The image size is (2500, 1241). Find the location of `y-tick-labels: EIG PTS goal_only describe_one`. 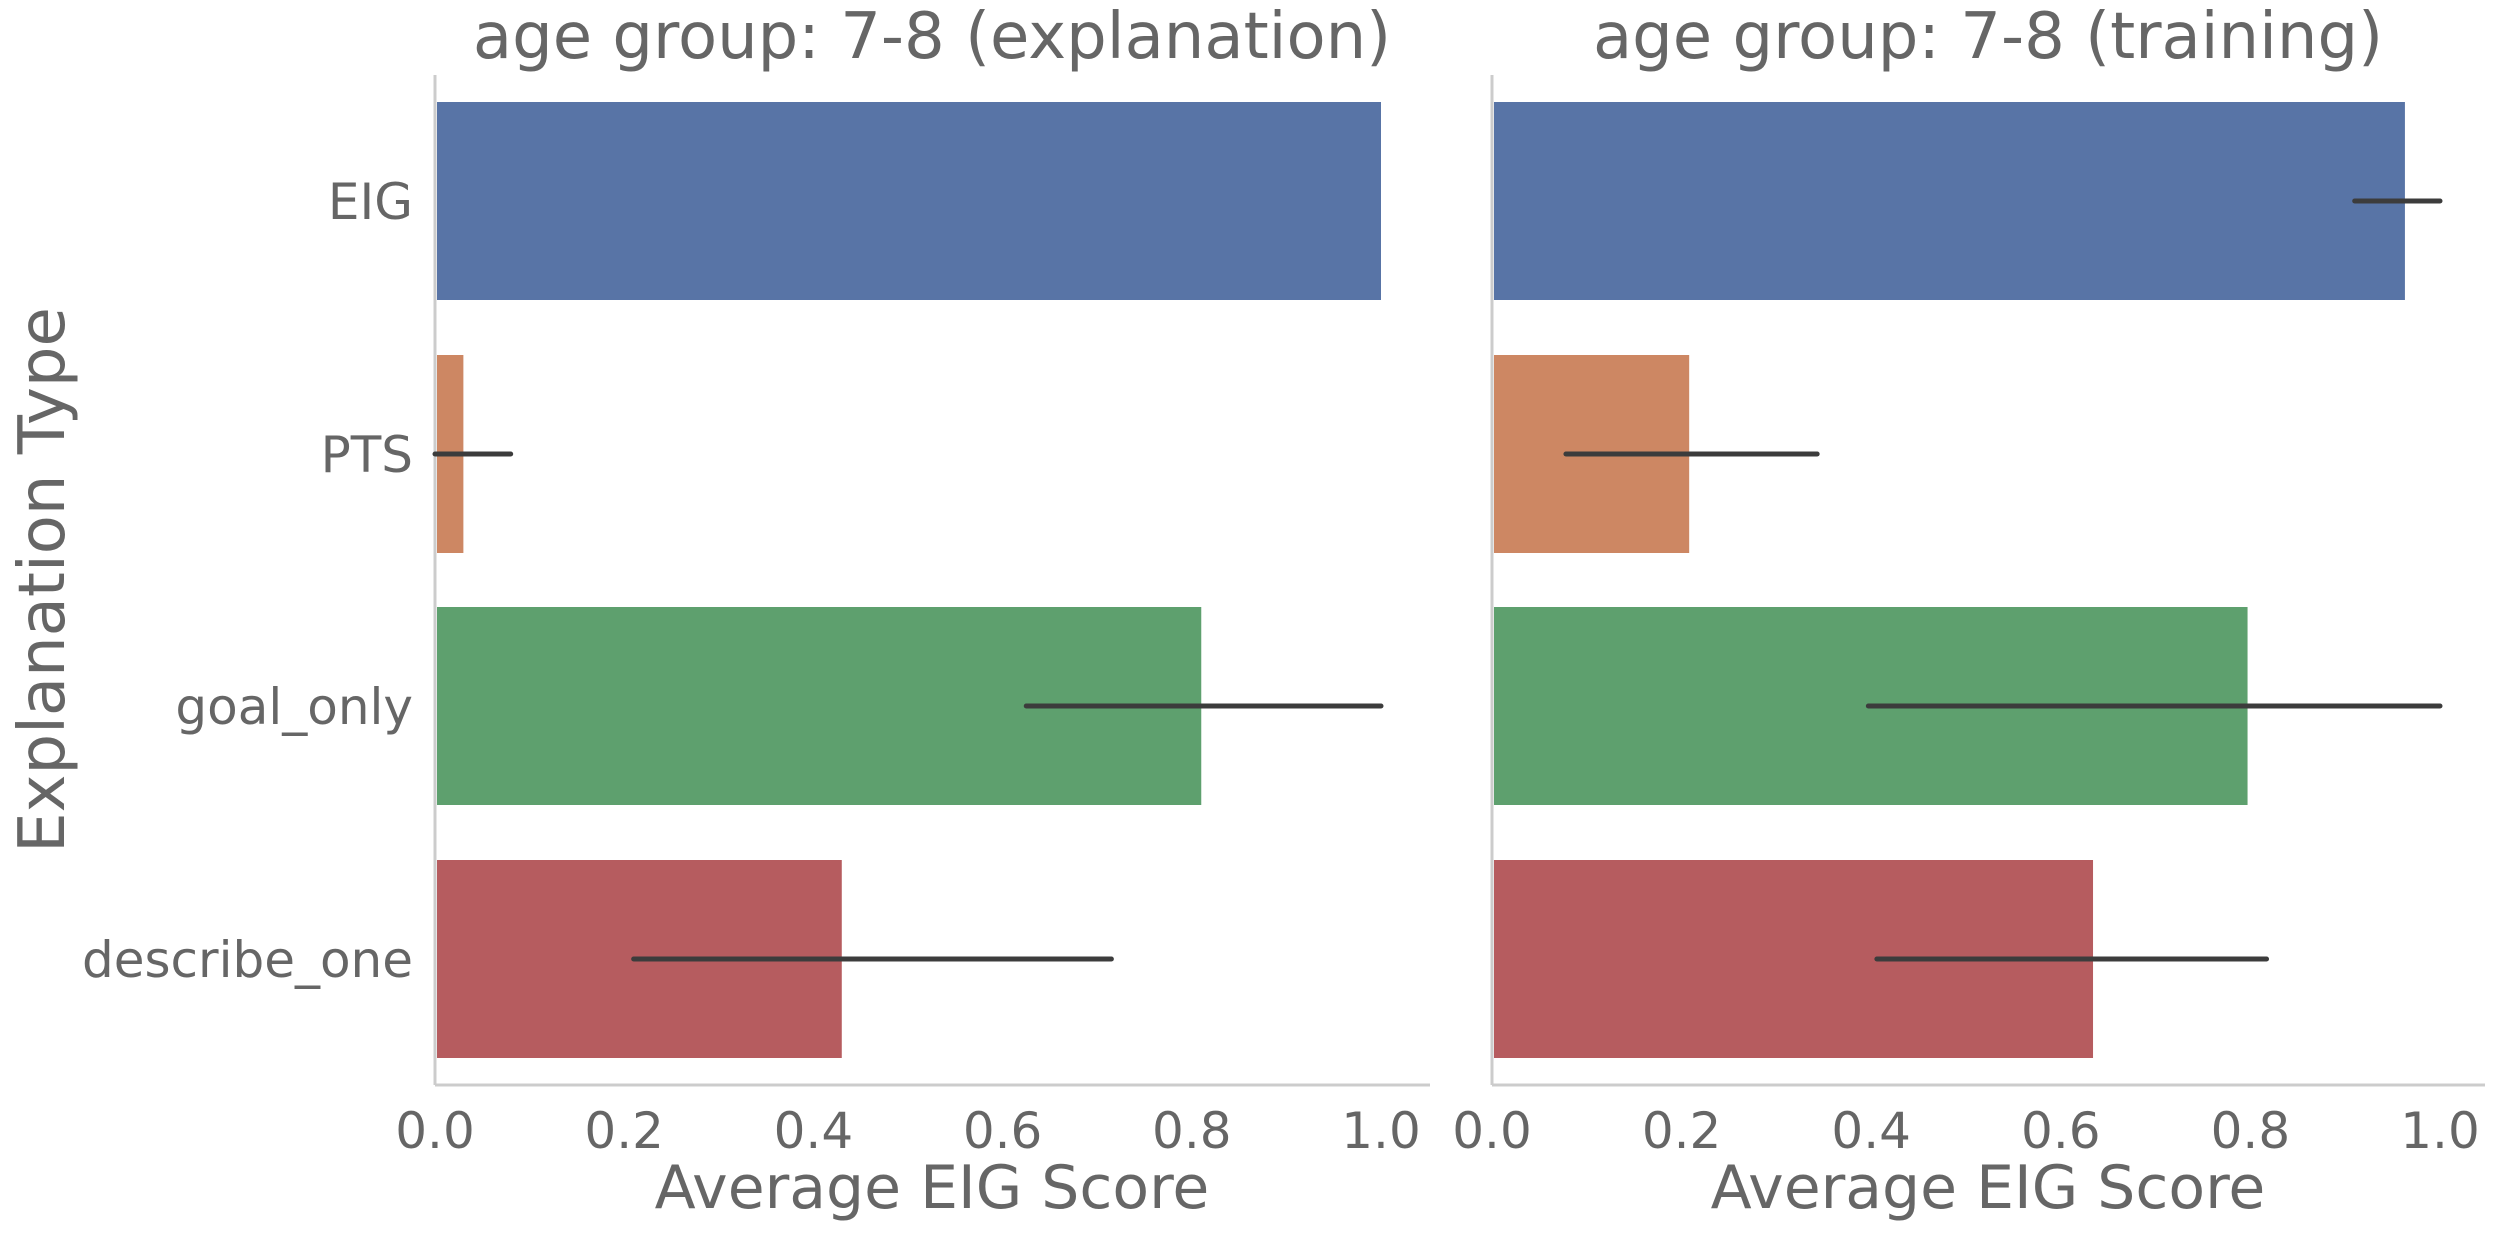

y-tick-labels: EIG PTS goal_only describe_one is located at coordinates (247, 581).